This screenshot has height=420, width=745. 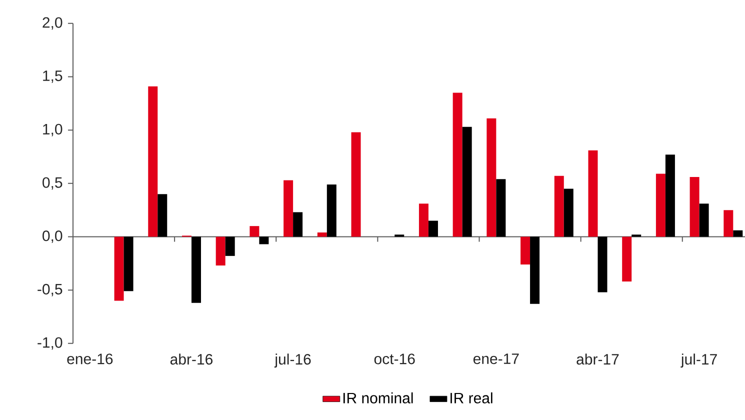 What do you see at coordinates (191, 359) in the screenshot?
I see `x-tick-label: abr-16` at bounding box center [191, 359].